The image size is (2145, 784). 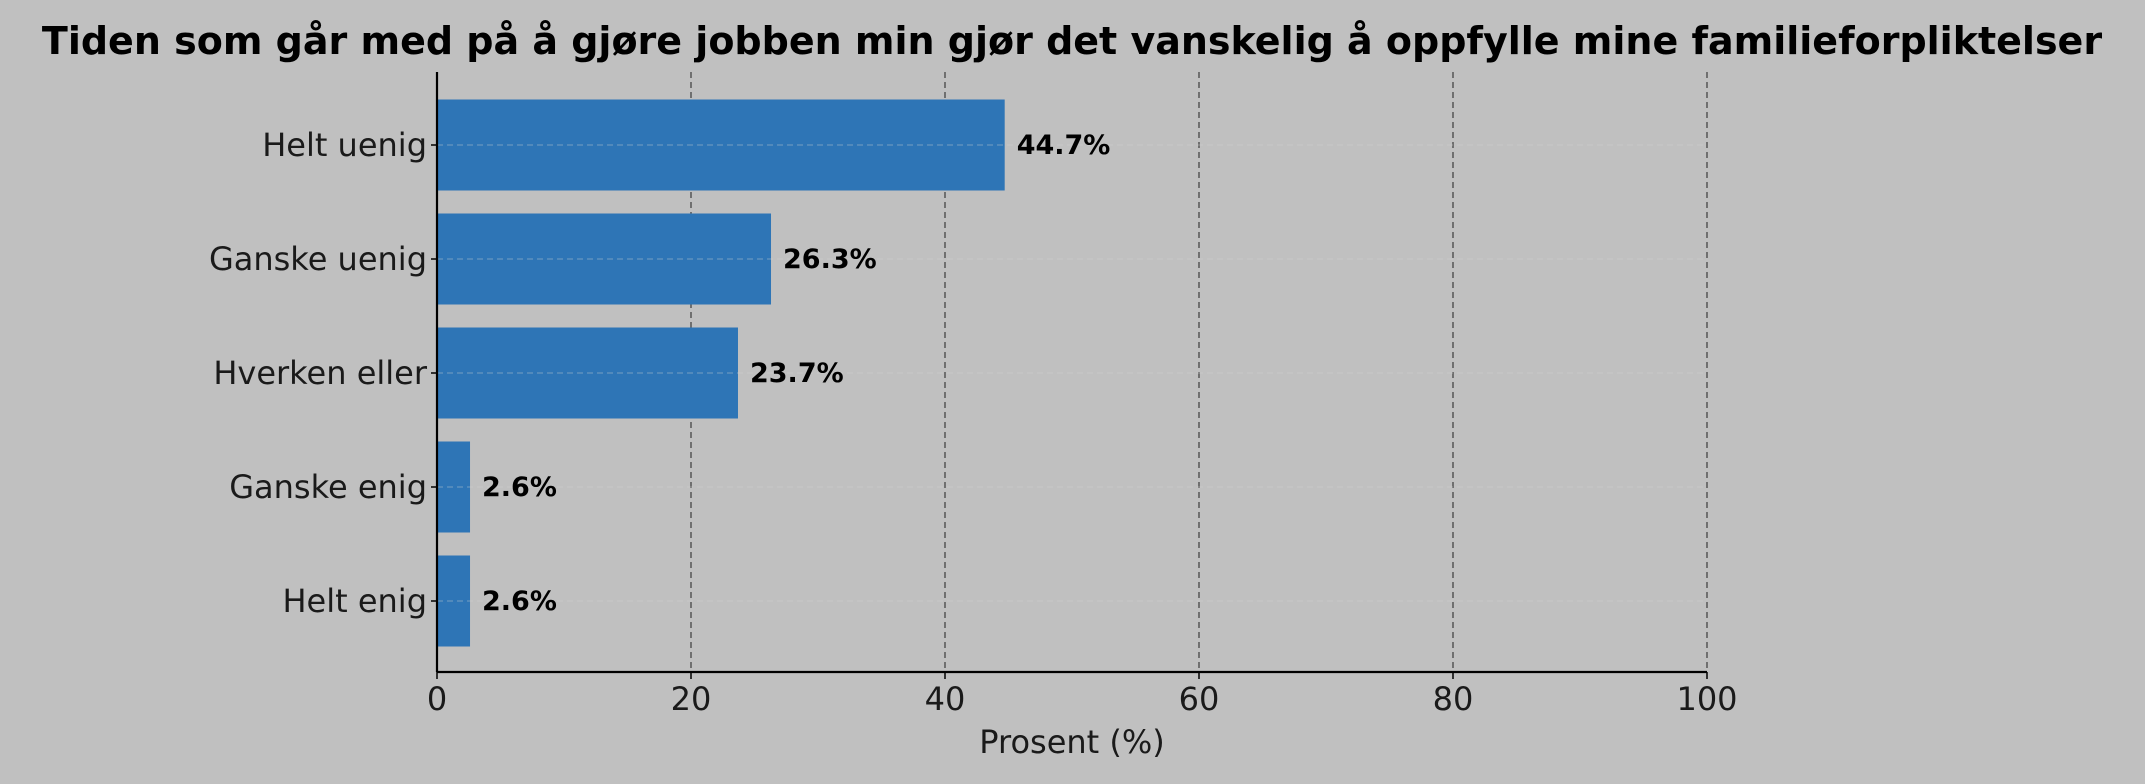 What do you see at coordinates (830, 259) in the screenshot?
I see `data-label: 26.3%` at bounding box center [830, 259].